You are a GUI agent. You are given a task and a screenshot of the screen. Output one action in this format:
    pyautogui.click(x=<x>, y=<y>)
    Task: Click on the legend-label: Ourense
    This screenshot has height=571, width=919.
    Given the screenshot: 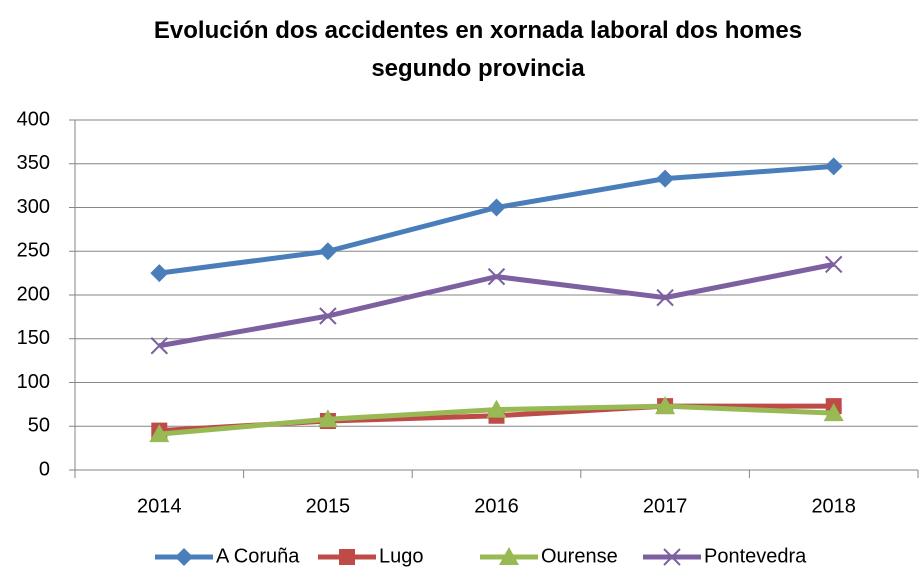 What is the action you would take?
    pyautogui.click(x=579, y=556)
    